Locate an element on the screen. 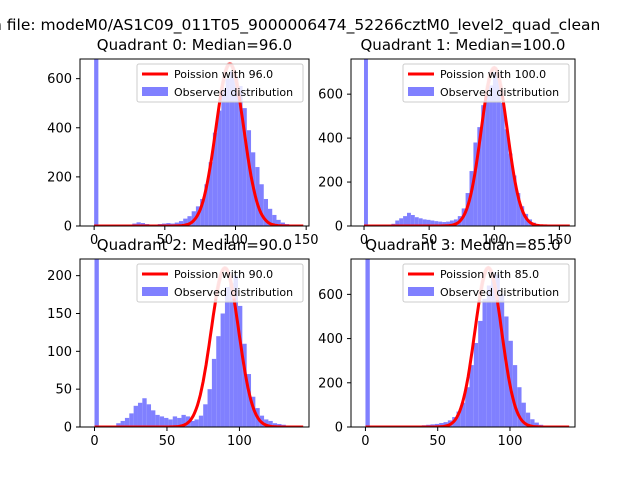 Image resolution: width=640 pixels, height=480 pixels. legend: Poission with 96.0 Observed distribution is located at coordinates (220, 83).